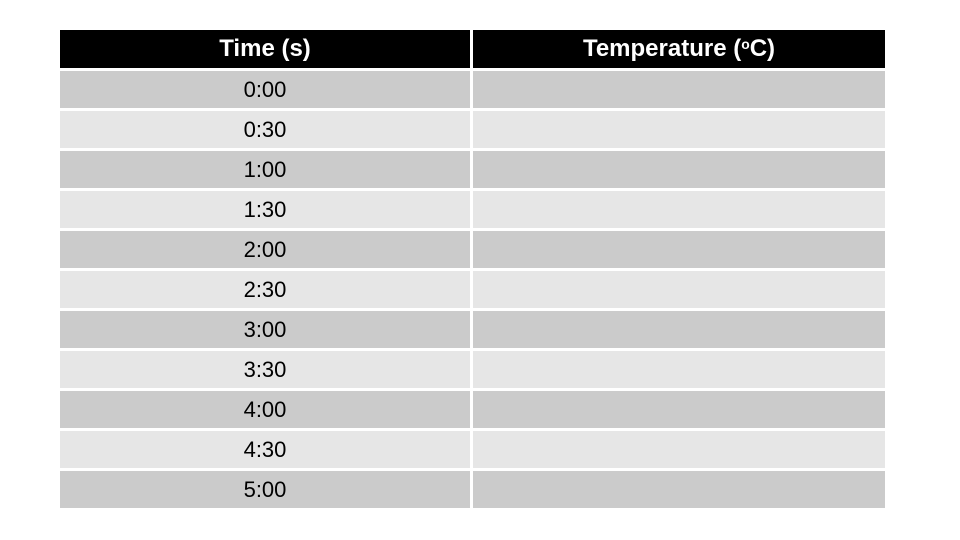 The width and height of the screenshot is (960, 540). Describe the element at coordinates (265, 209) in the screenshot. I see `time-cell: 1:30` at that location.